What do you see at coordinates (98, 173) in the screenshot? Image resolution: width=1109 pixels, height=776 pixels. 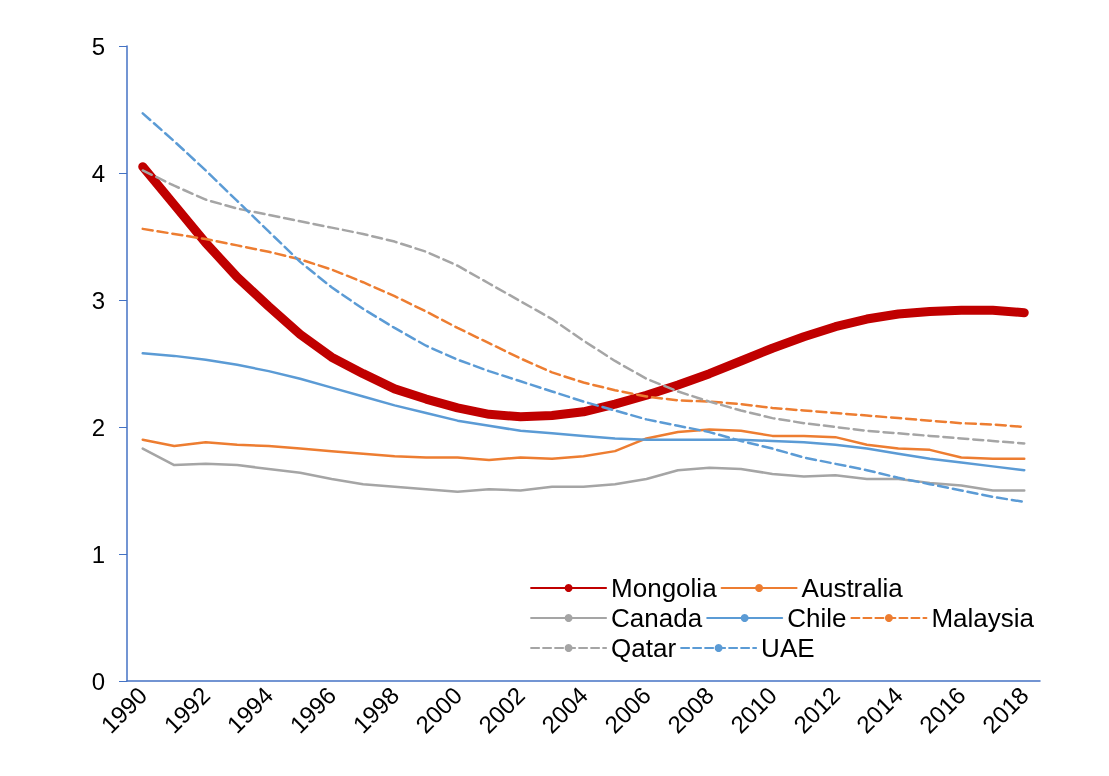 I see `y-tick-label: 4` at bounding box center [98, 173].